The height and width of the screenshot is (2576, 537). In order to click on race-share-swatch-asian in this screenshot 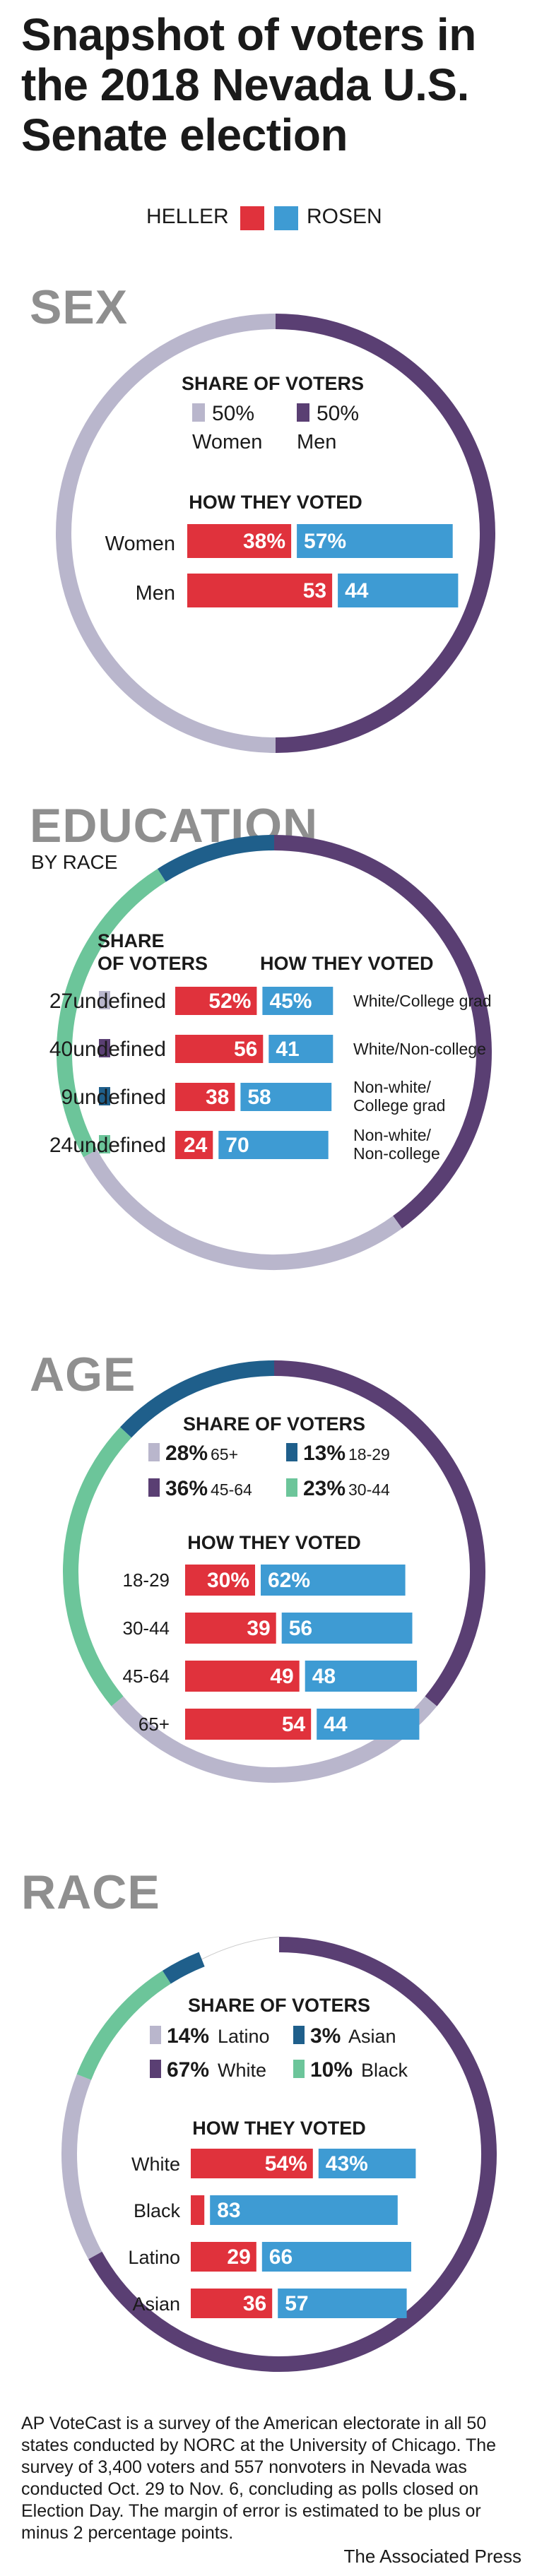, I will do `click(299, 2035)`.